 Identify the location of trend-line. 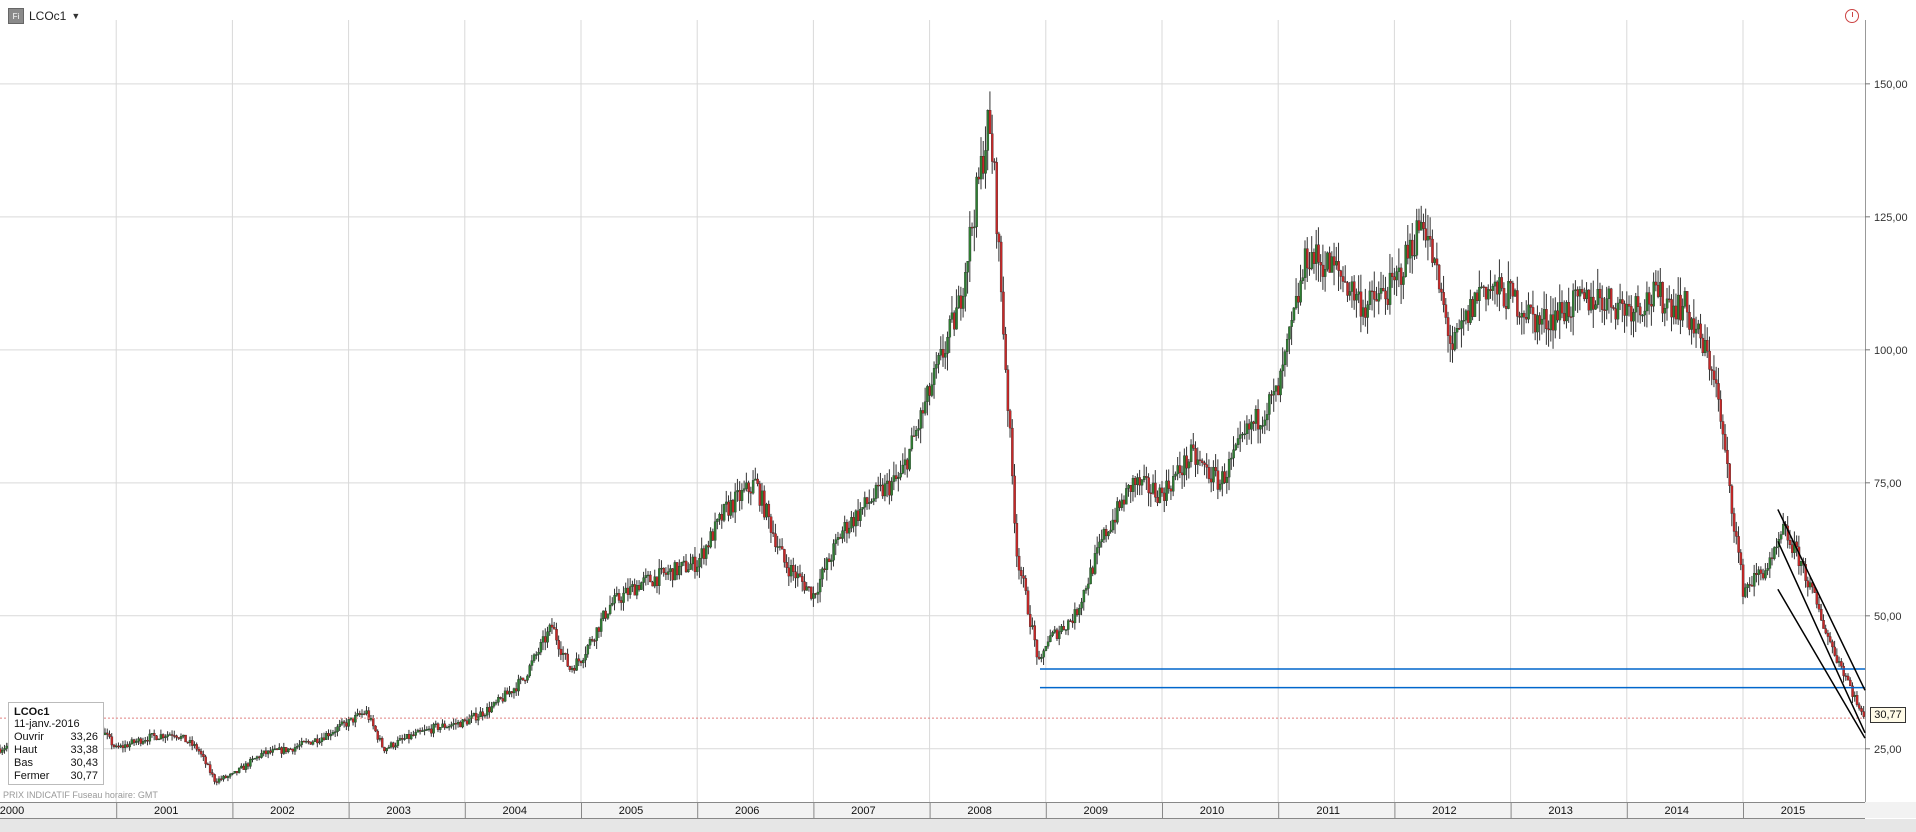
(1821, 637).